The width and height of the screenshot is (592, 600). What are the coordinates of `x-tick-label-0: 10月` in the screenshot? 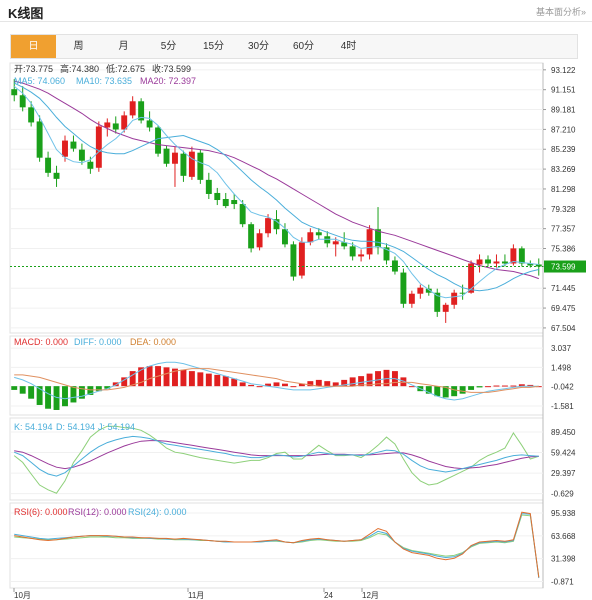 It's located at (22, 595).